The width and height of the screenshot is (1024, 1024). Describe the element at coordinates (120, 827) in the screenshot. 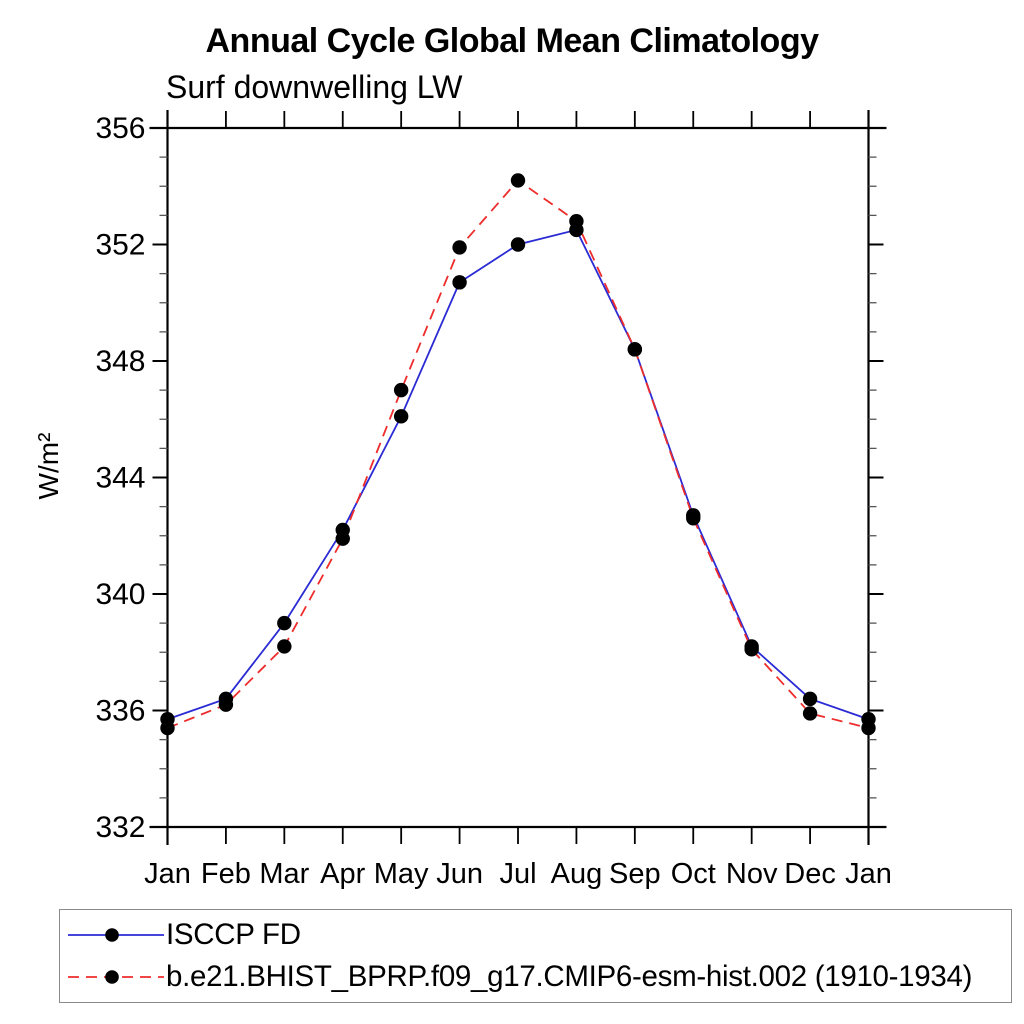

I see `y-tick-label: 332` at that location.